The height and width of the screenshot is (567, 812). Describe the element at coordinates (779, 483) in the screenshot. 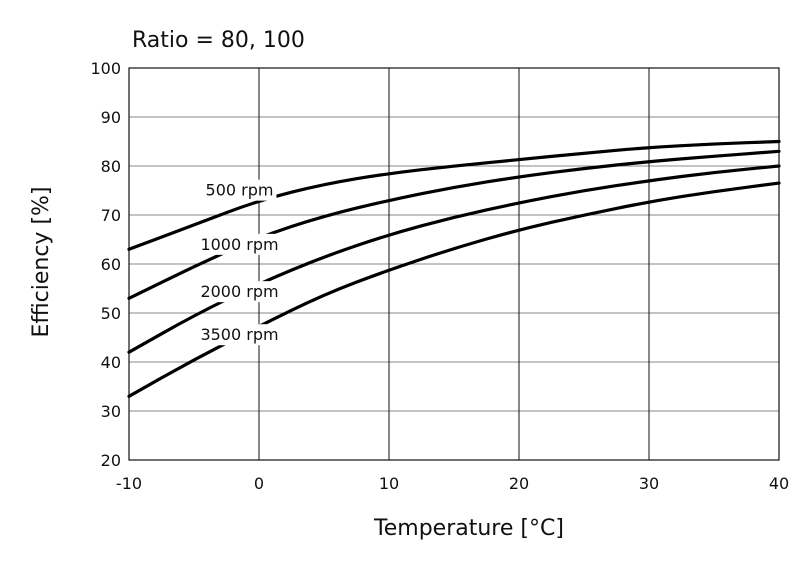

I see `x-tick-label: 40` at that location.